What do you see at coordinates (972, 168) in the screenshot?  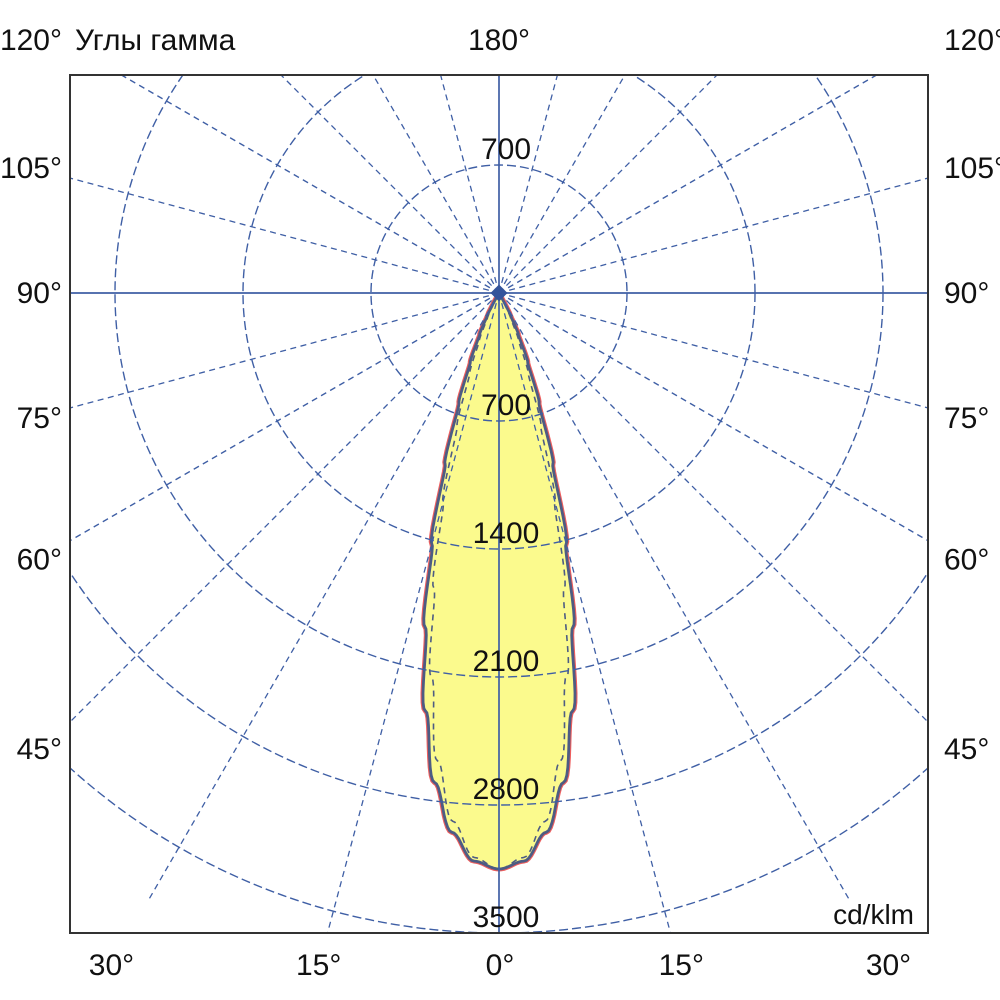 I see `gamma-label-right: 105°` at bounding box center [972, 168].